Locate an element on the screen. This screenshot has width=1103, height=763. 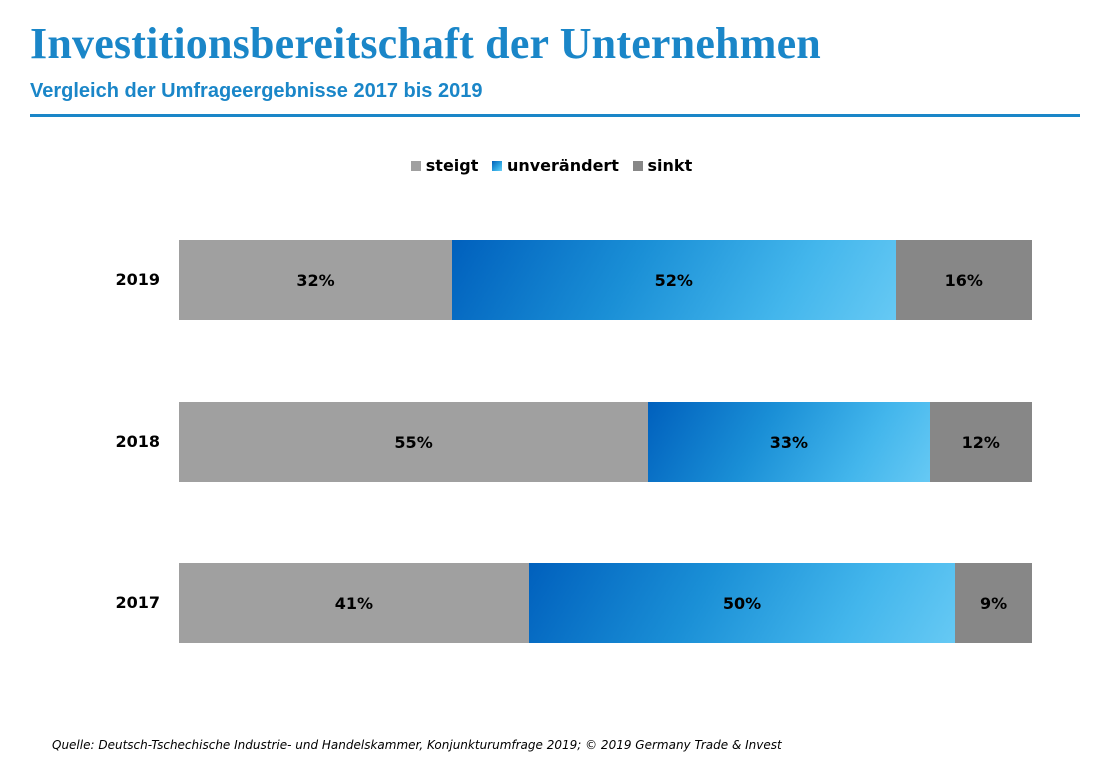
bar-segment-steigt-2018: 55% is located at coordinates (414, 442).